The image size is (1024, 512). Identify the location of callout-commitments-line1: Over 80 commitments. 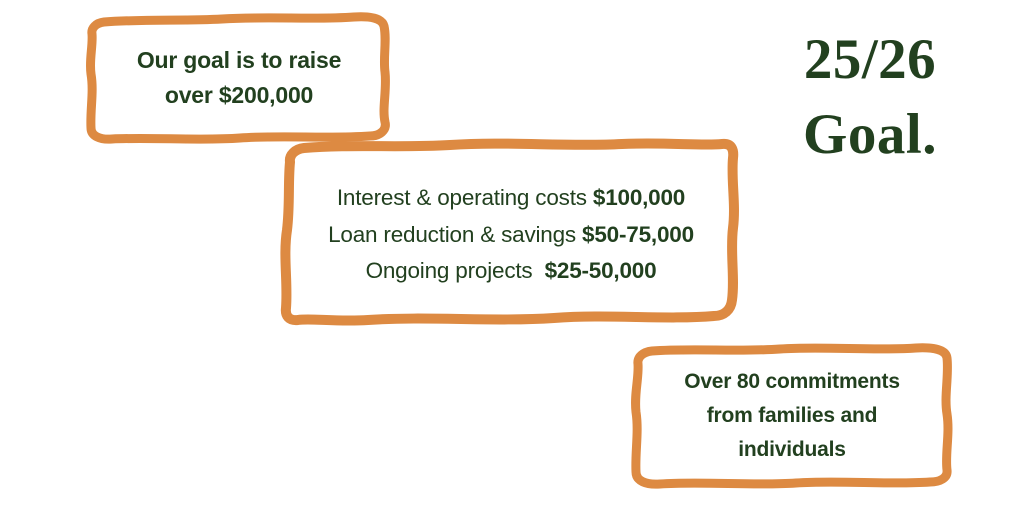
(792, 381).